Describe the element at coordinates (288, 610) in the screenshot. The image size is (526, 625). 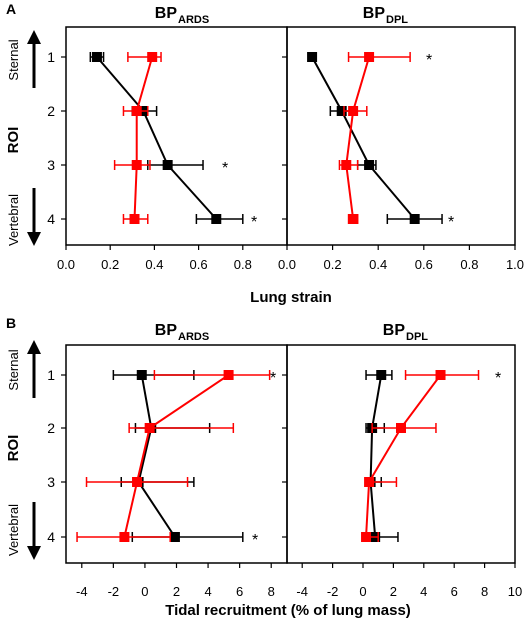
I see `x-axis-label-b: Tidal recruitment (% of lung mass)` at that location.